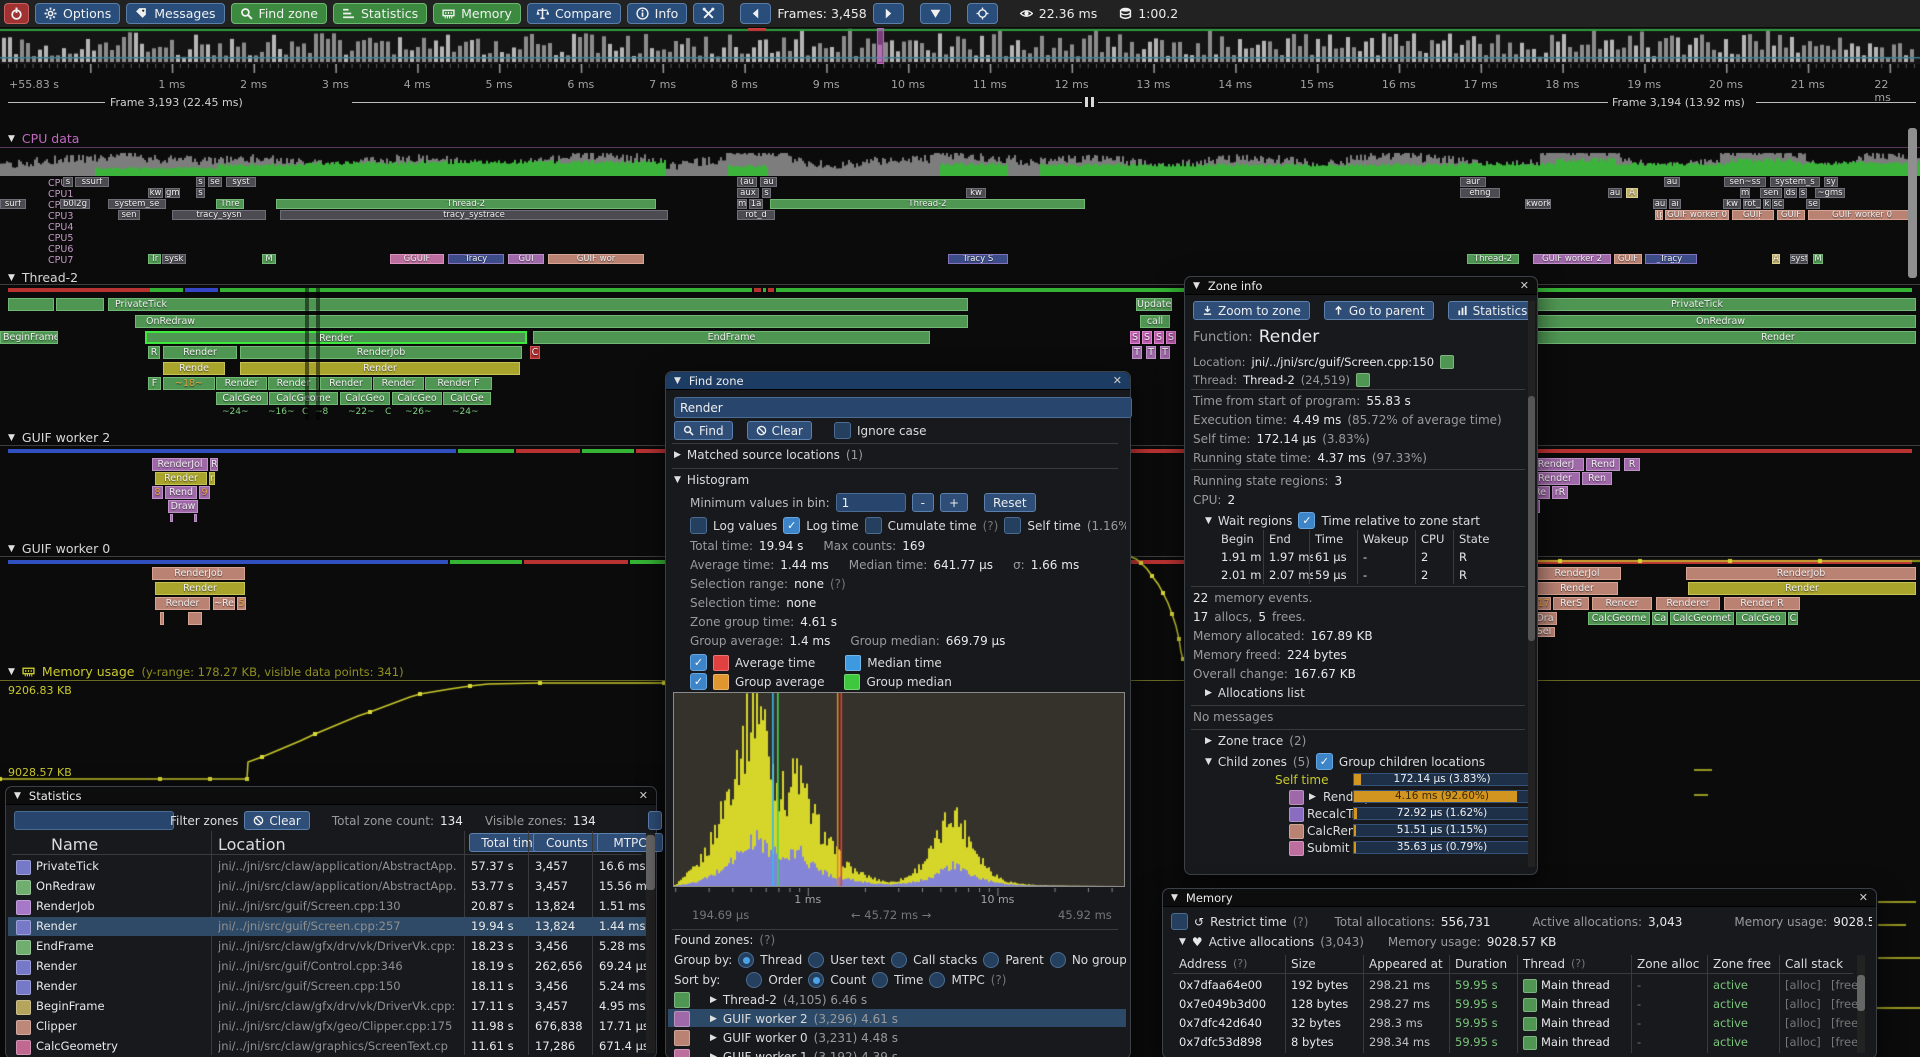 The image size is (1920, 1057). What do you see at coordinates (1179, 921) in the screenshot?
I see `restrict-time-checkbox` at bounding box center [1179, 921].